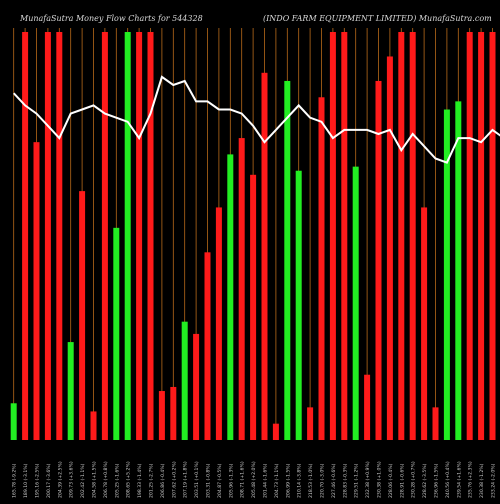 Image resolution: width=500 pixels, height=504 pixels. I want to click on x-tick-label: 204.58 (+1.5%), so click(95, 479).